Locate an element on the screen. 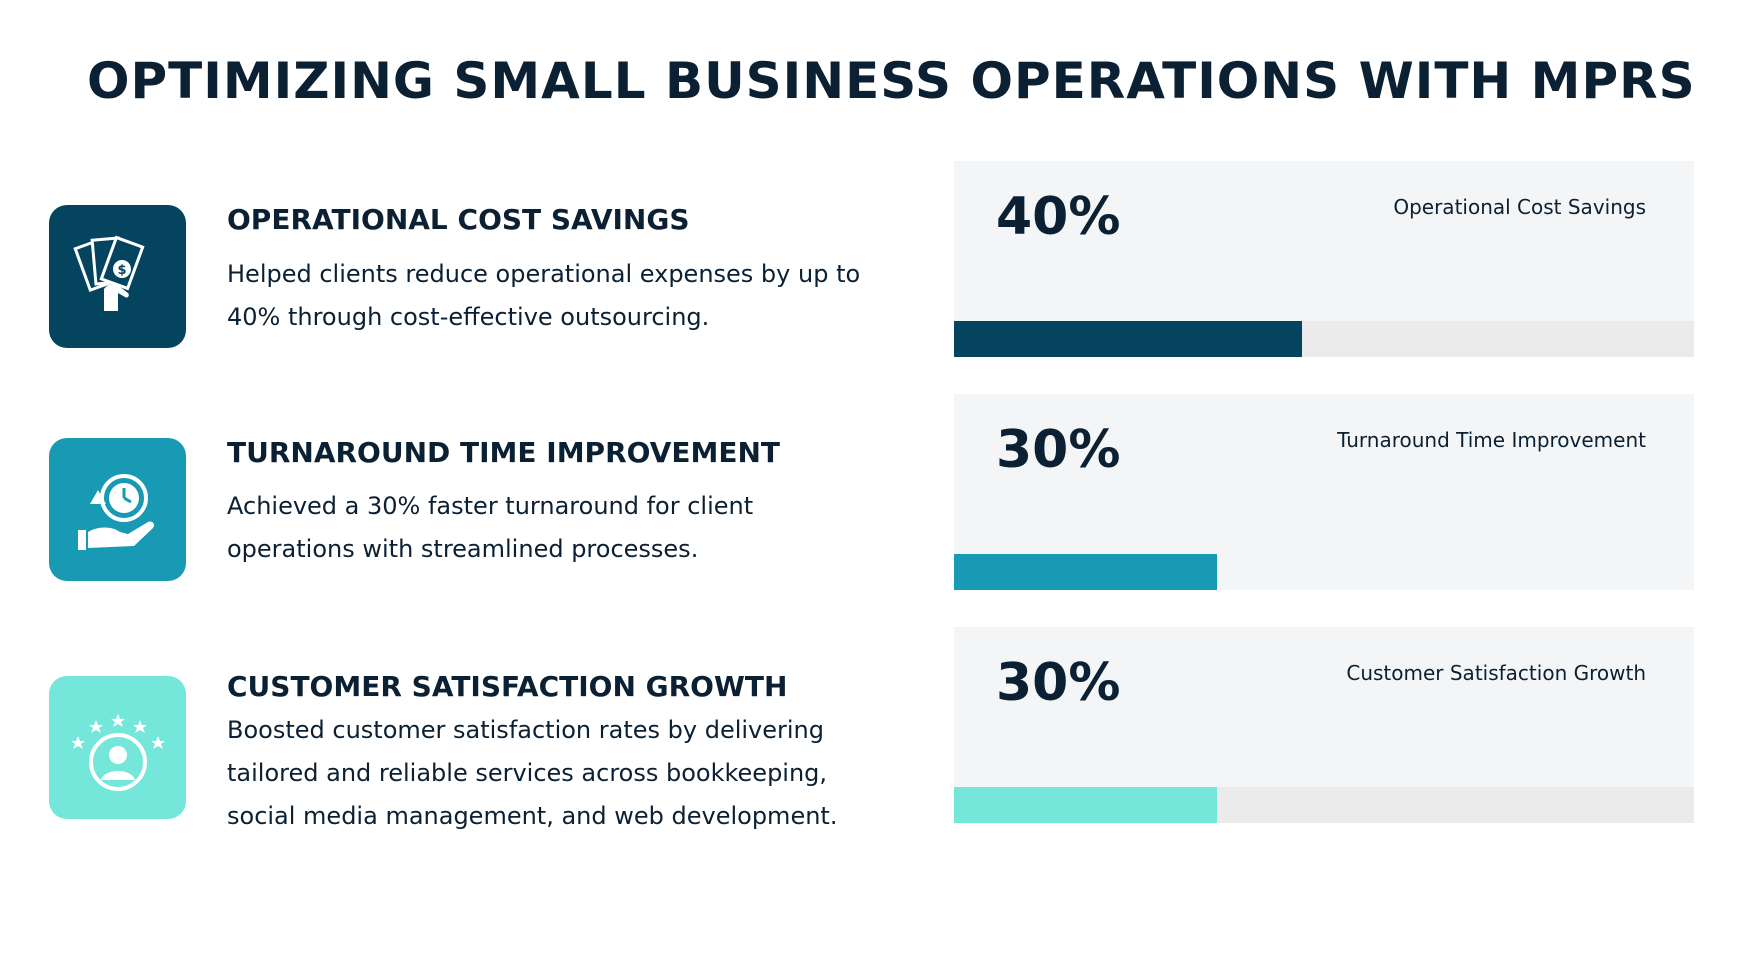  customer-stars-icon is located at coordinates (117, 752).